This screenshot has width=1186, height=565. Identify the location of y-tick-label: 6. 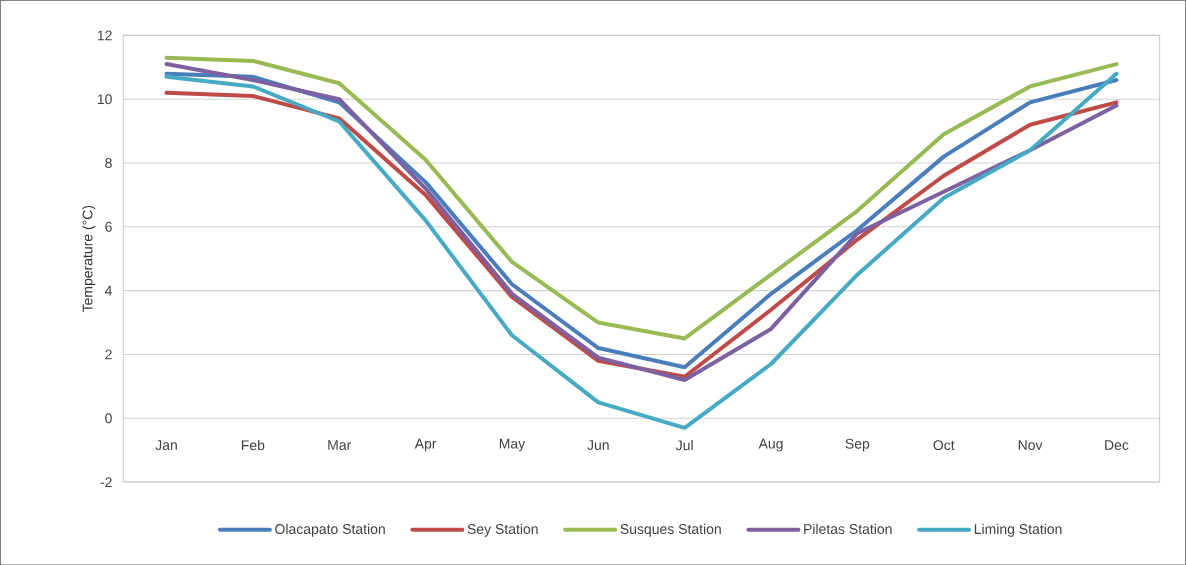
(108, 226).